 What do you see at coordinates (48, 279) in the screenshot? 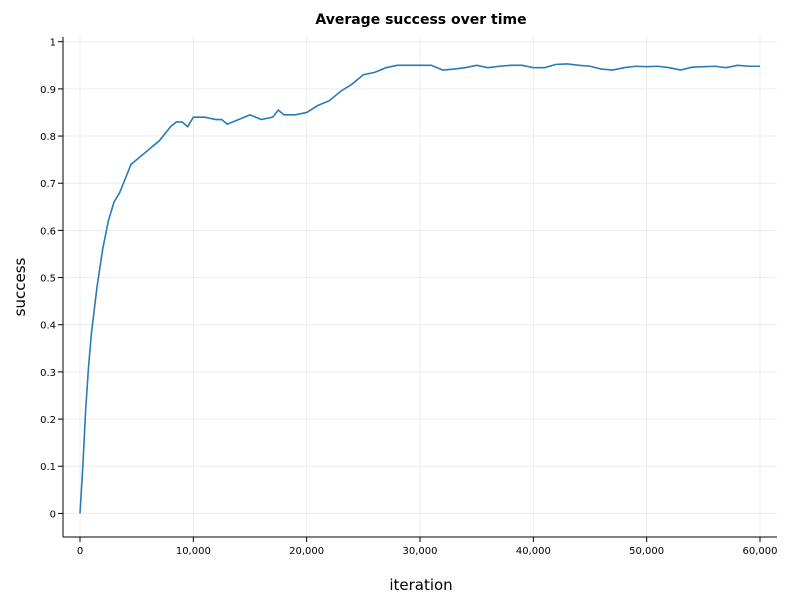
I see `y-tick-label: 0.5` at bounding box center [48, 279].